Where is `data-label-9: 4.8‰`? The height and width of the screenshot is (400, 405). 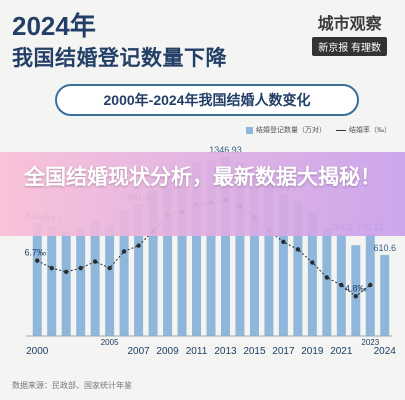
data-label-9: 4.8‰ is located at coordinates (356, 288).